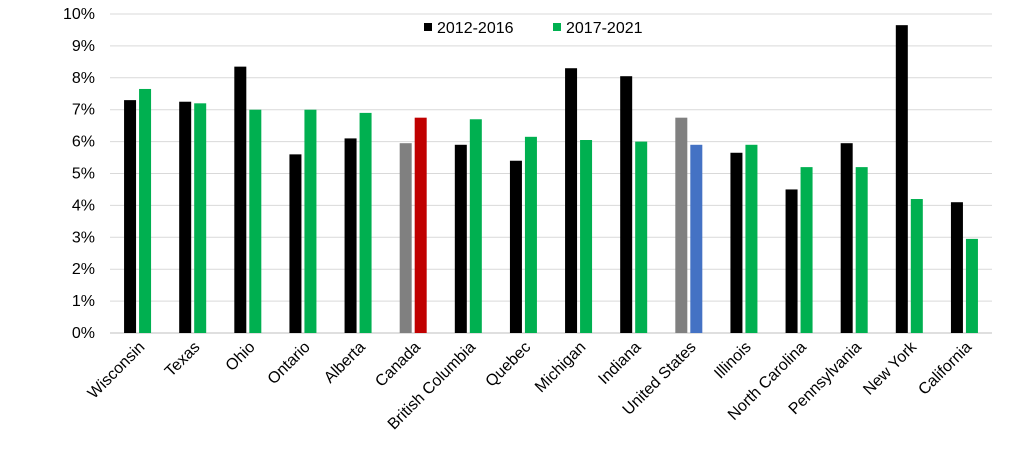  What do you see at coordinates (560, 367) in the screenshot?
I see `x-tick-label: Michigan` at bounding box center [560, 367].